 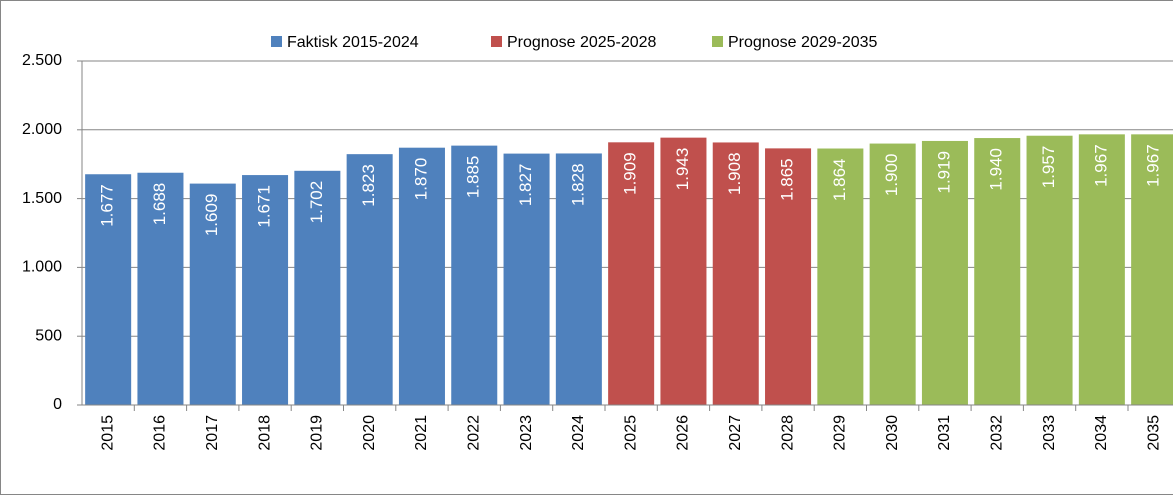 What do you see at coordinates (42, 60) in the screenshot?
I see `y-tick-label: 2.500` at bounding box center [42, 60].